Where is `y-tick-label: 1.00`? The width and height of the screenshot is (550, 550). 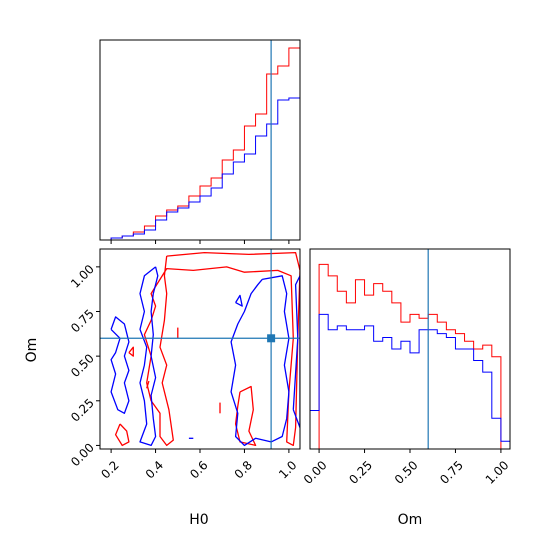
y-tick-label: 1.00 is located at coordinates (82, 276).